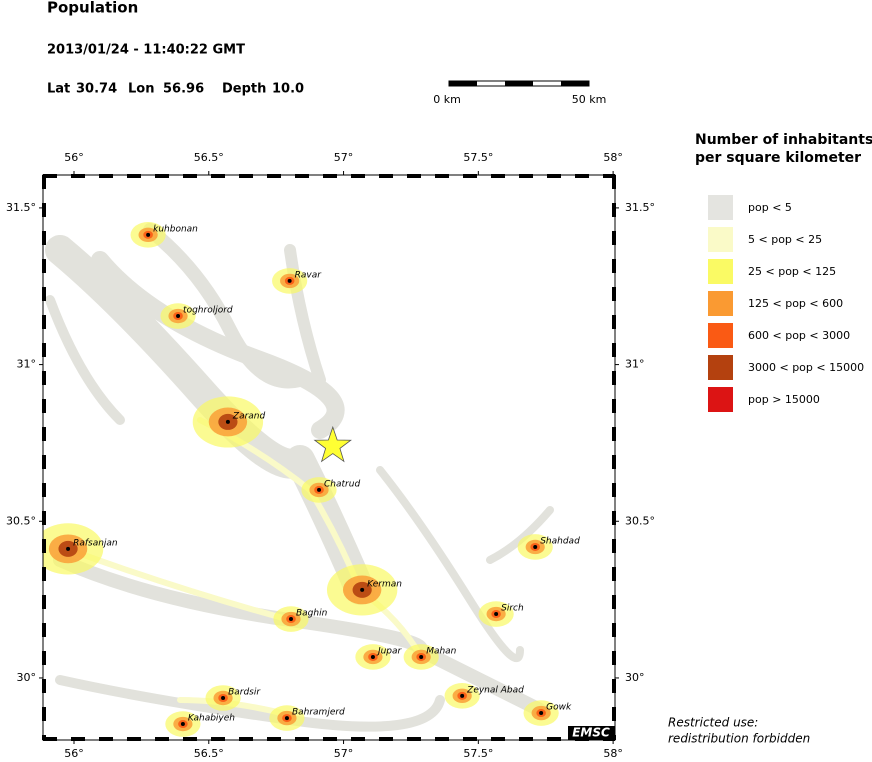  I want to click on epicenter, so click(332, 444).